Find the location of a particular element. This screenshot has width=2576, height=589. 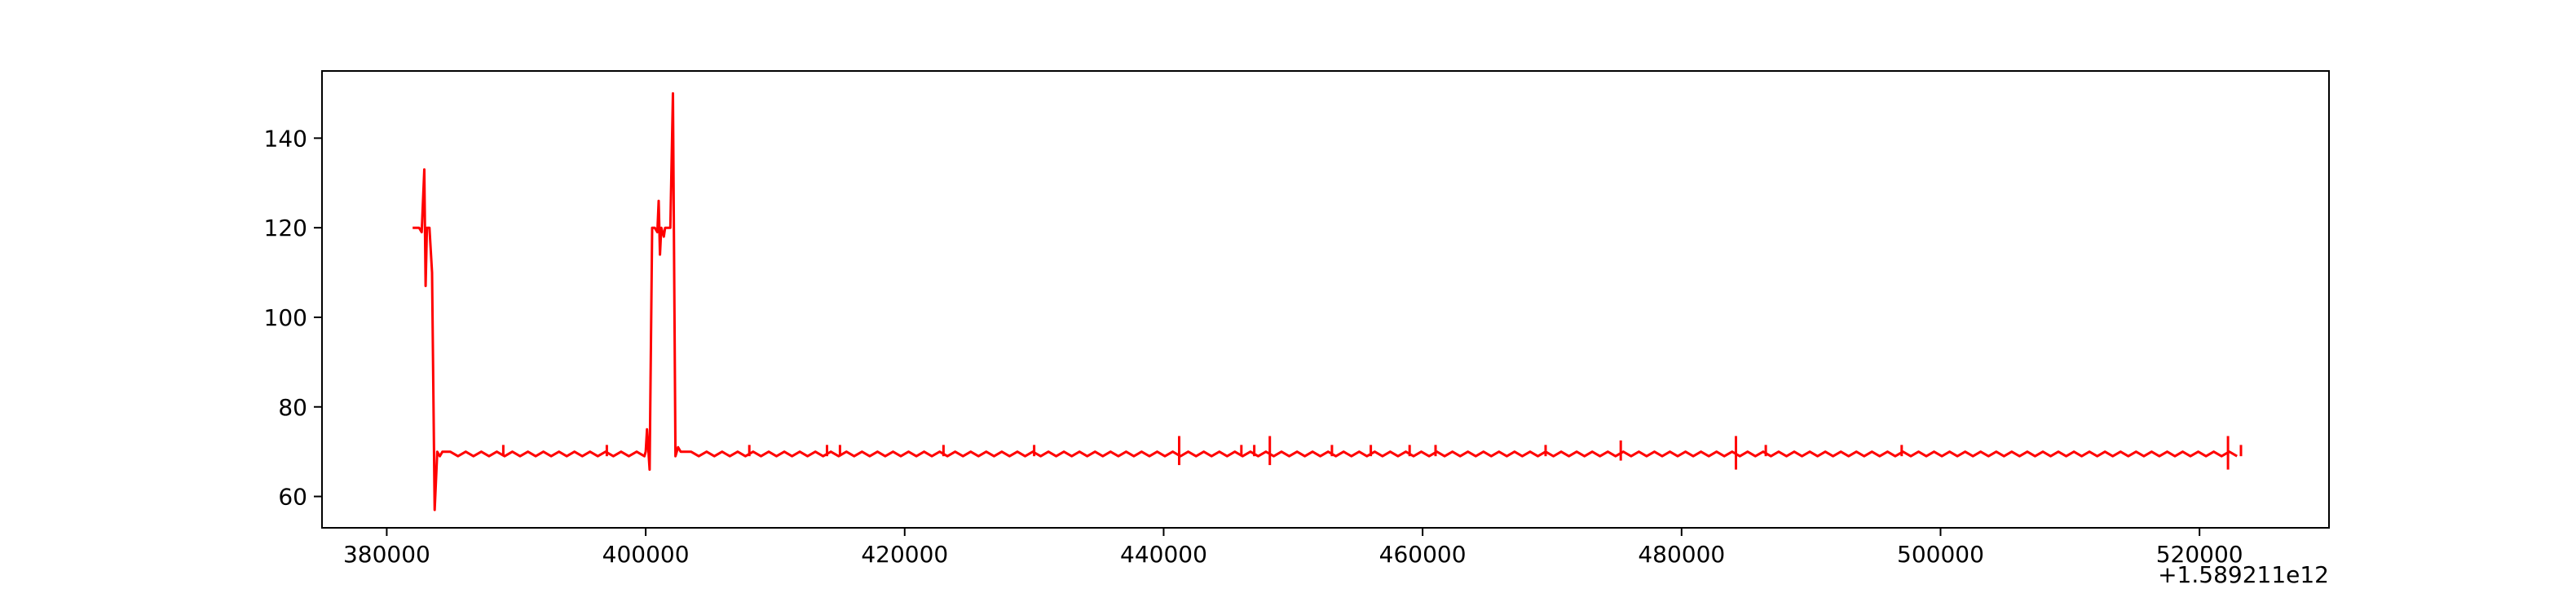

x-tick-label: 460000 is located at coordinates (1423, 554).